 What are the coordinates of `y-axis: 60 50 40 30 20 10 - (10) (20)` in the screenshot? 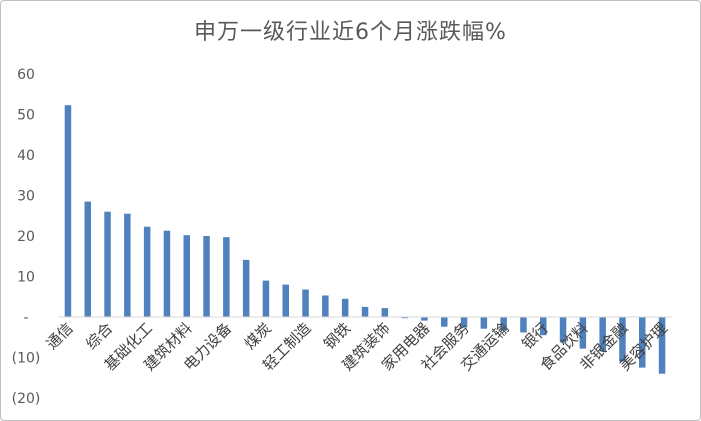 It's located at (26, 237).